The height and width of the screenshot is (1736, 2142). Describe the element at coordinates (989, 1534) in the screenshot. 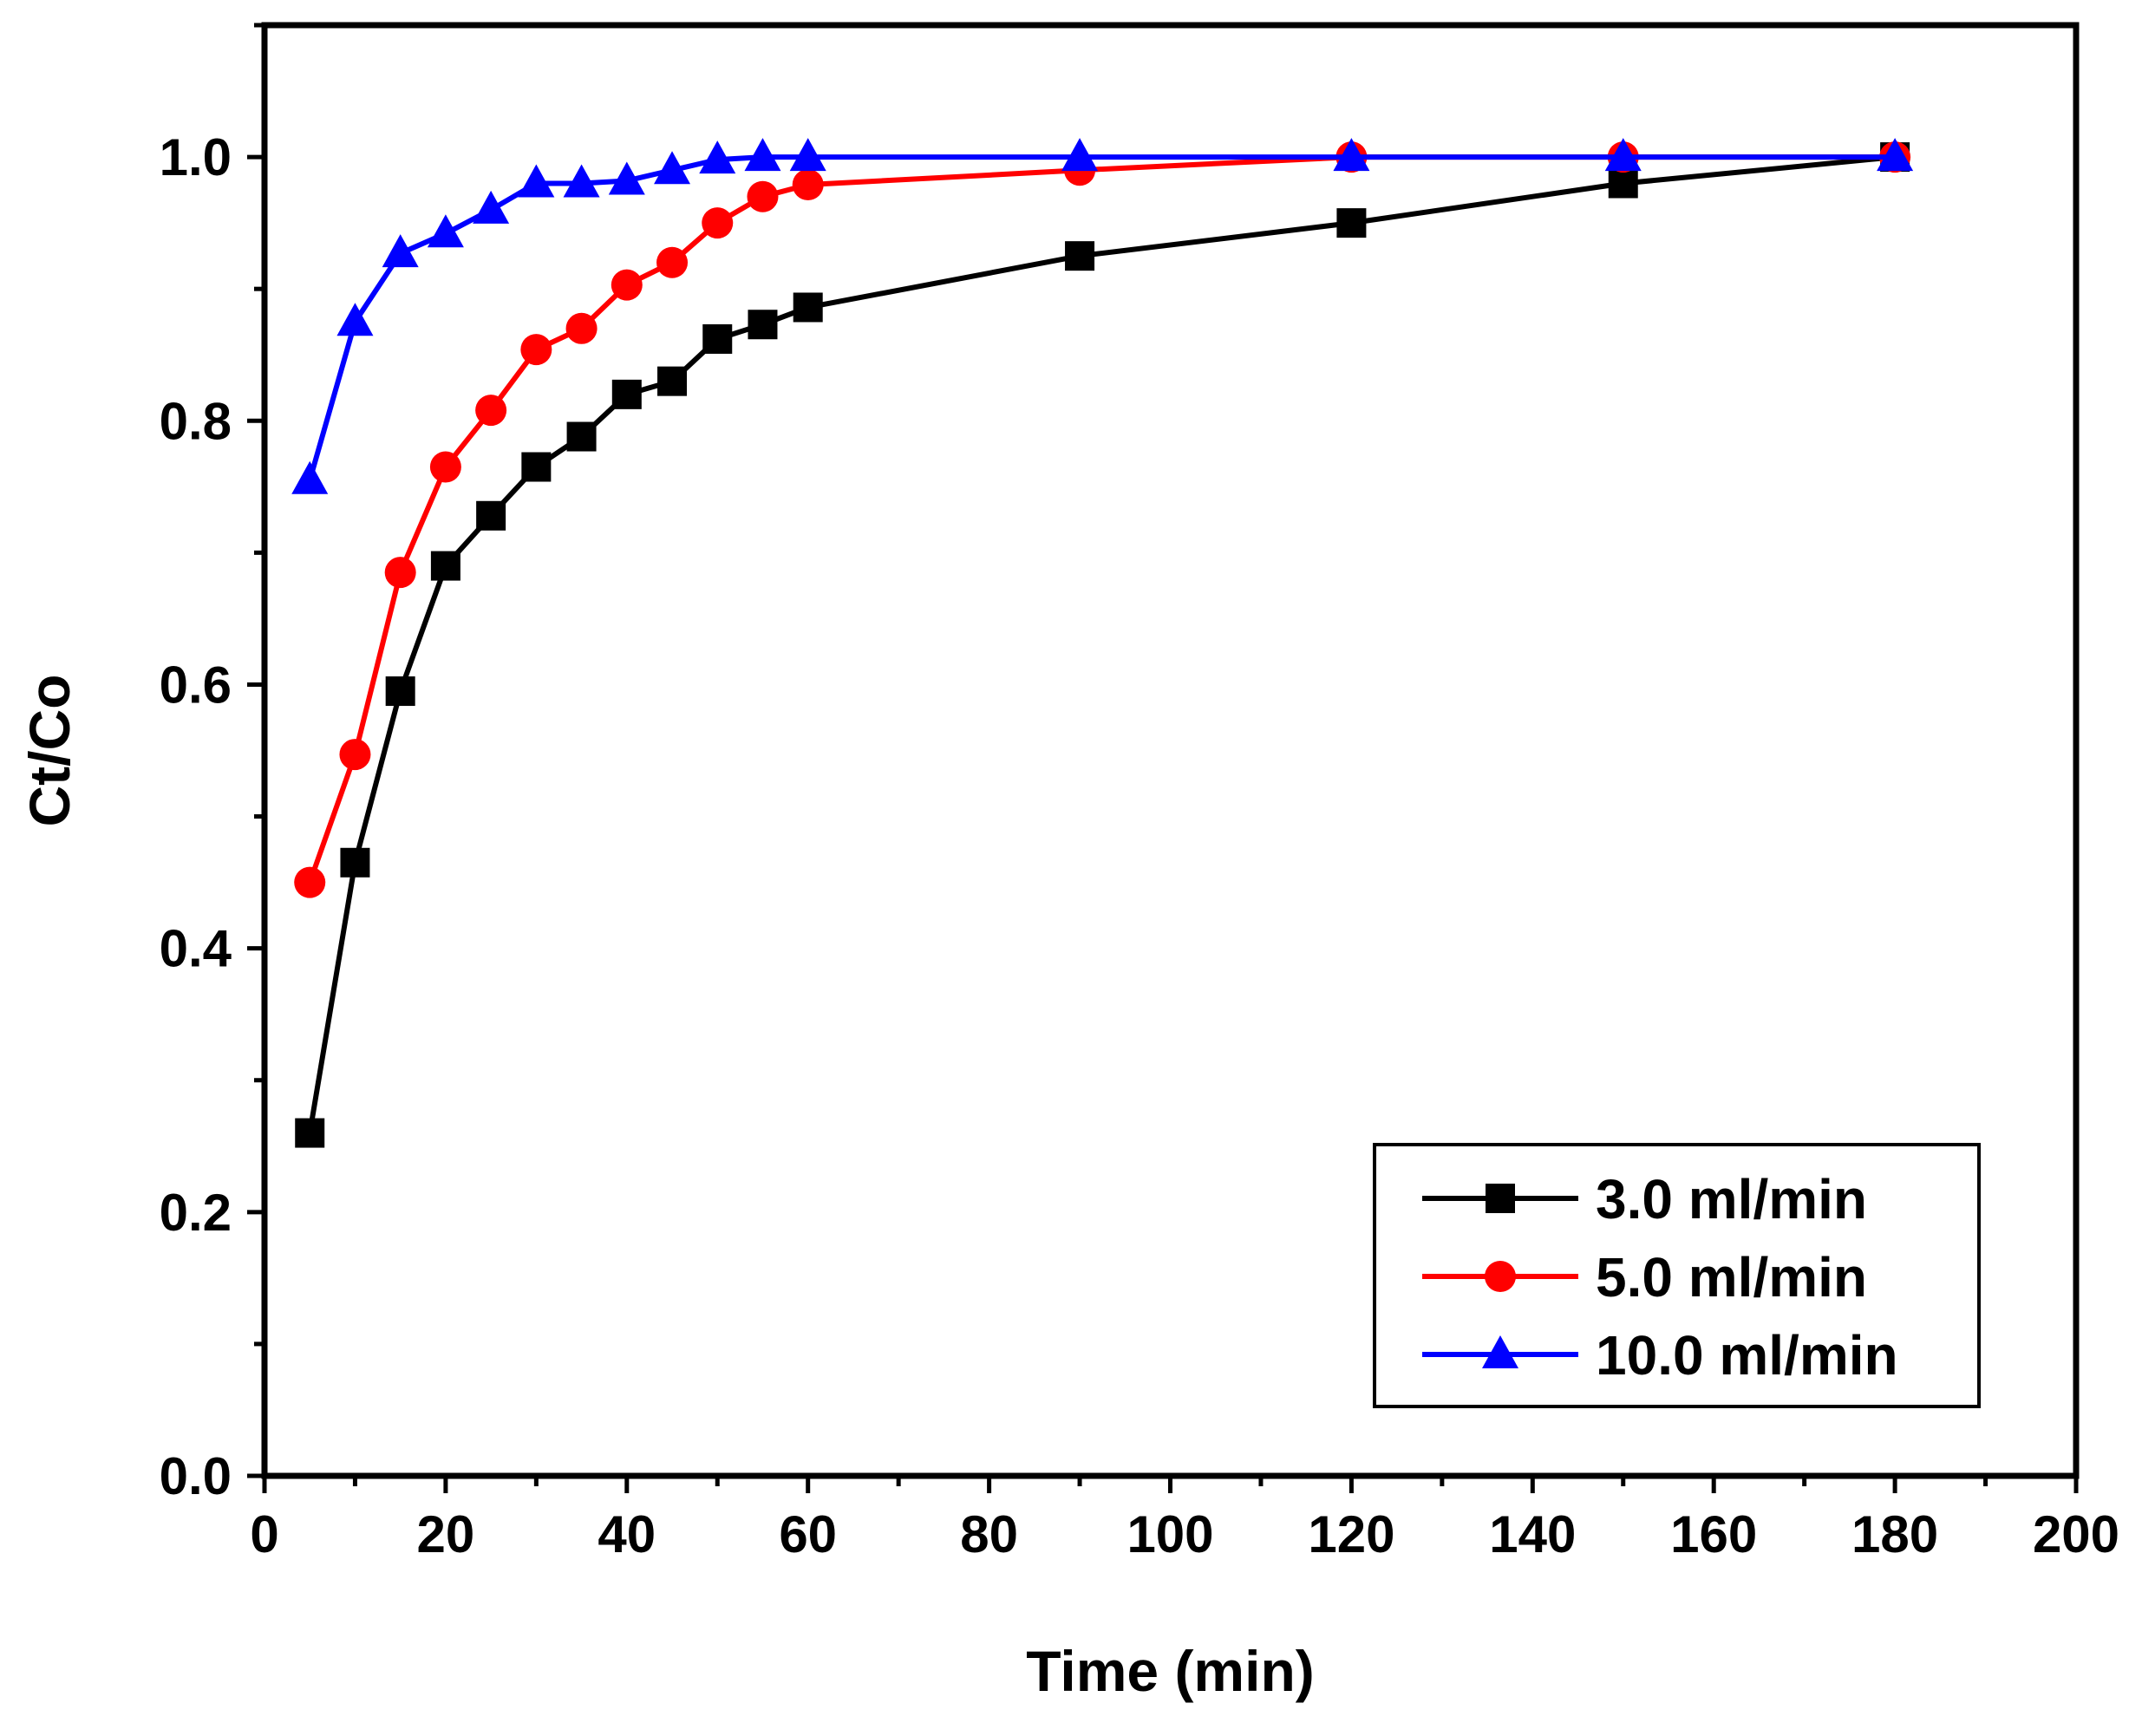

I see `x-tick-label: 80` at that location.